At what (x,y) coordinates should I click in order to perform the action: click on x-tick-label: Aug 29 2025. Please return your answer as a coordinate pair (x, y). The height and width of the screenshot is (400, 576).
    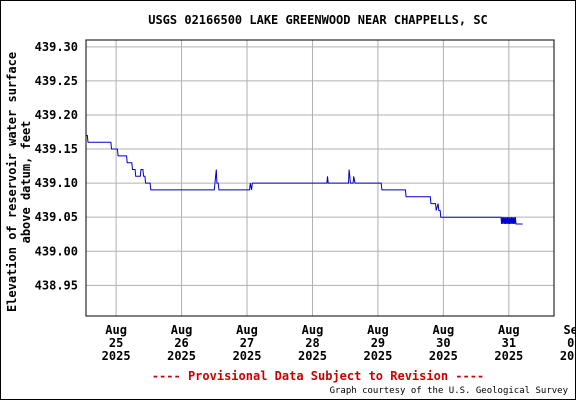
    Looking at the image, I should click on (377, 343).